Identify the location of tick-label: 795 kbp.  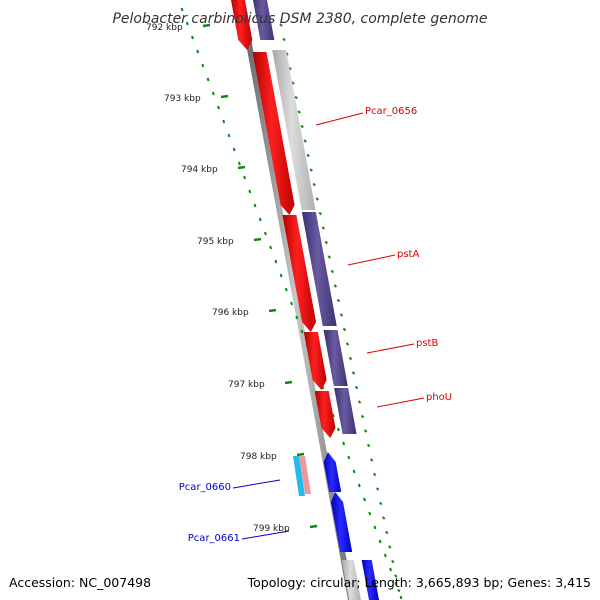
(215, 242).